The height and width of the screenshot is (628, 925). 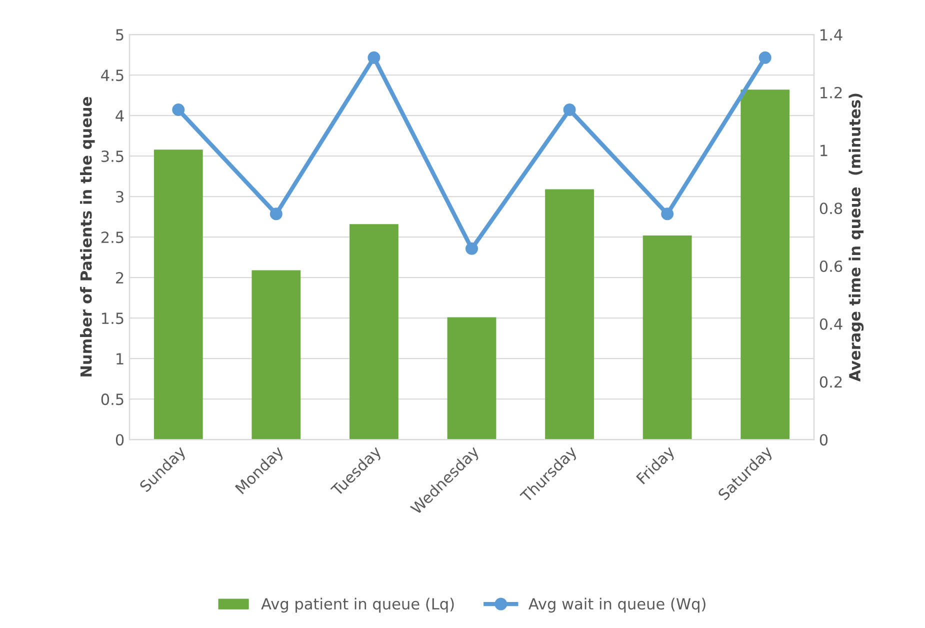 What do you see at coordinates (856, 238) in the screenshot?
I see `y2-axis-title: Average time in queue (minutes)` at bounding box center [856, 238].